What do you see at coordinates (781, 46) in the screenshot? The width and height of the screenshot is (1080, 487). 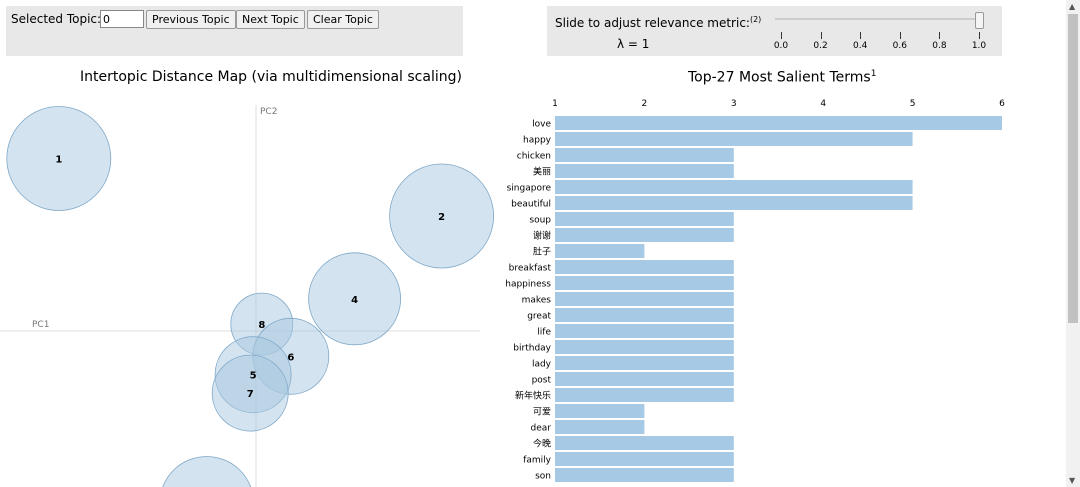 I see `slider-tick-label: 0.0` at bounding box center [781, 46].